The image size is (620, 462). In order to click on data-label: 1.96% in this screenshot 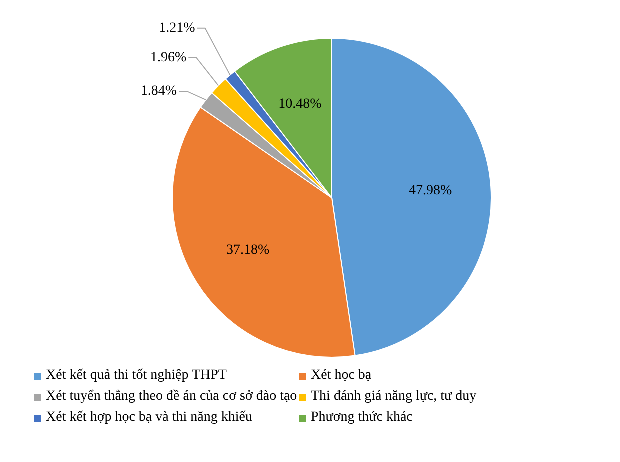, I will do `click(168, 58)`.